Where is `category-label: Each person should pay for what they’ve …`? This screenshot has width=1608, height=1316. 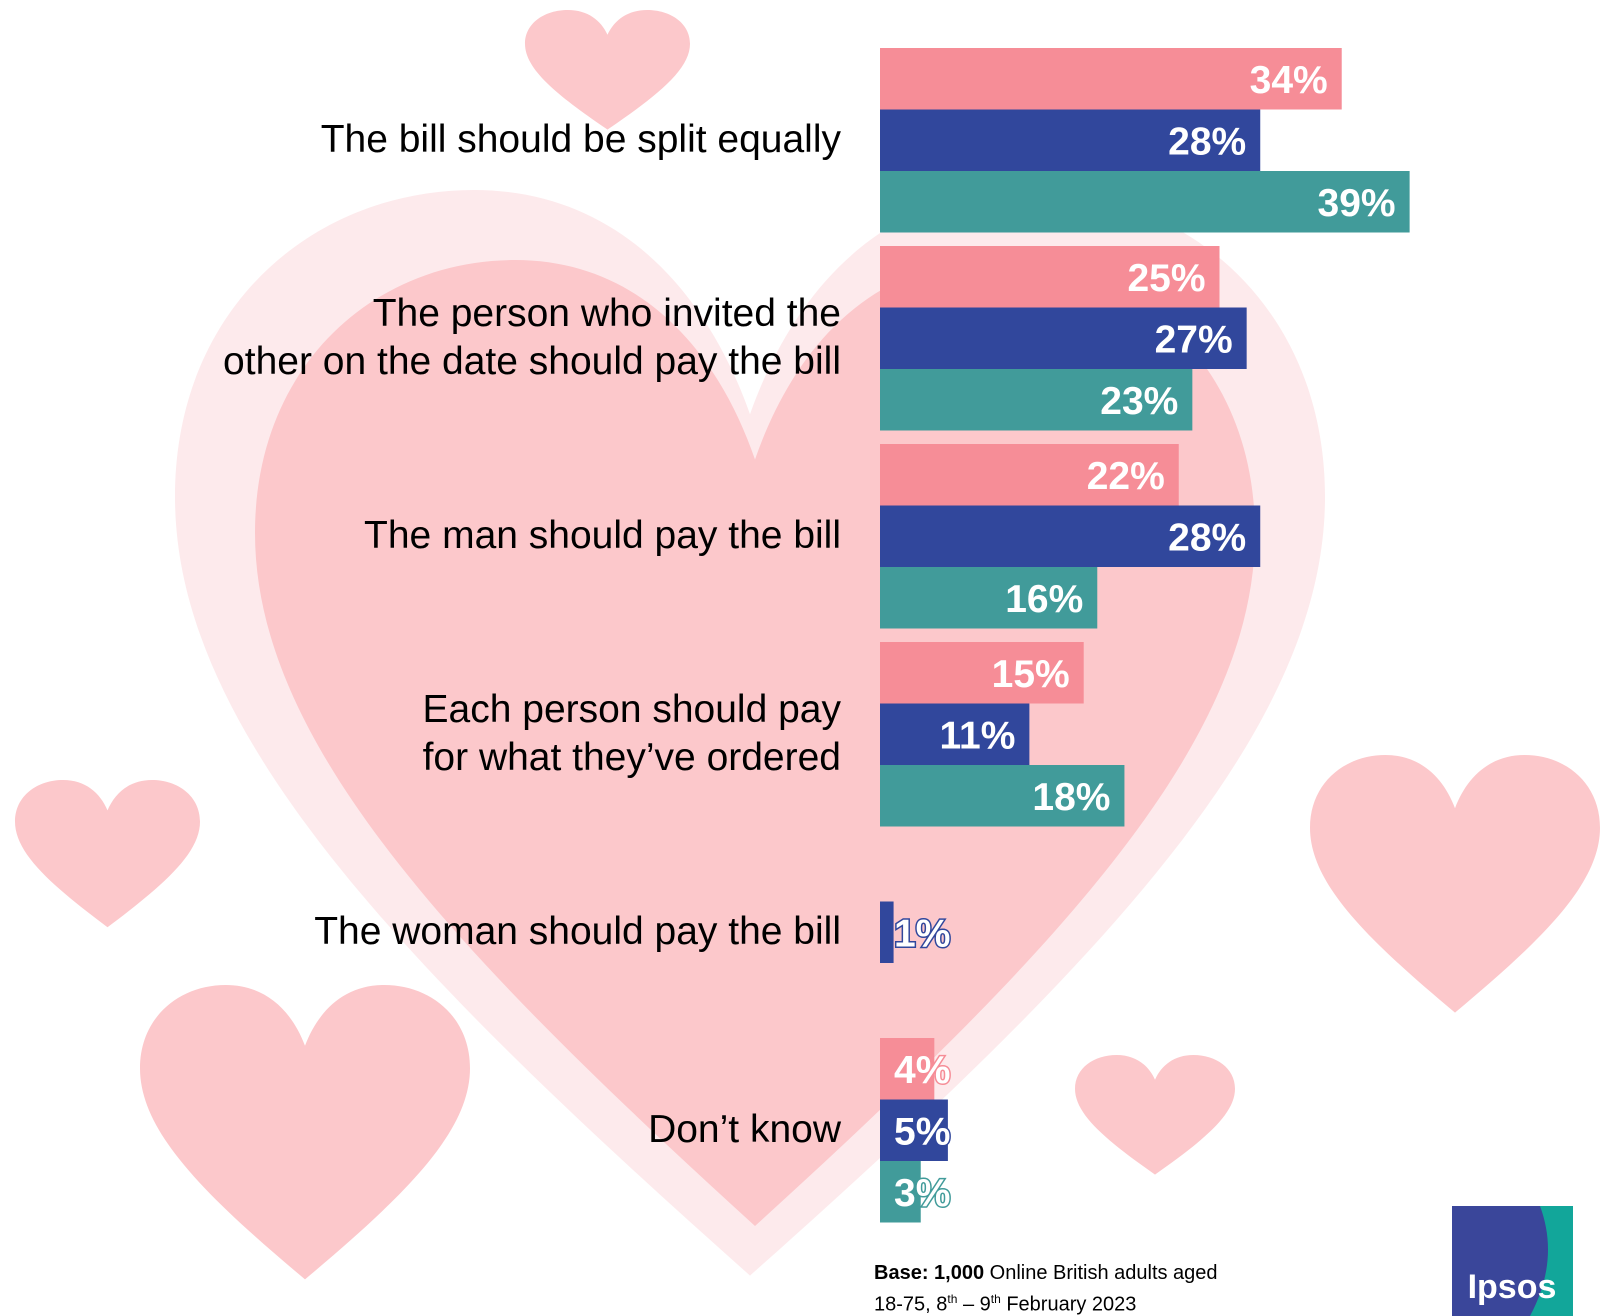
category-label: Each person should pay for what they’ve … is located at coordinates (631, 734).